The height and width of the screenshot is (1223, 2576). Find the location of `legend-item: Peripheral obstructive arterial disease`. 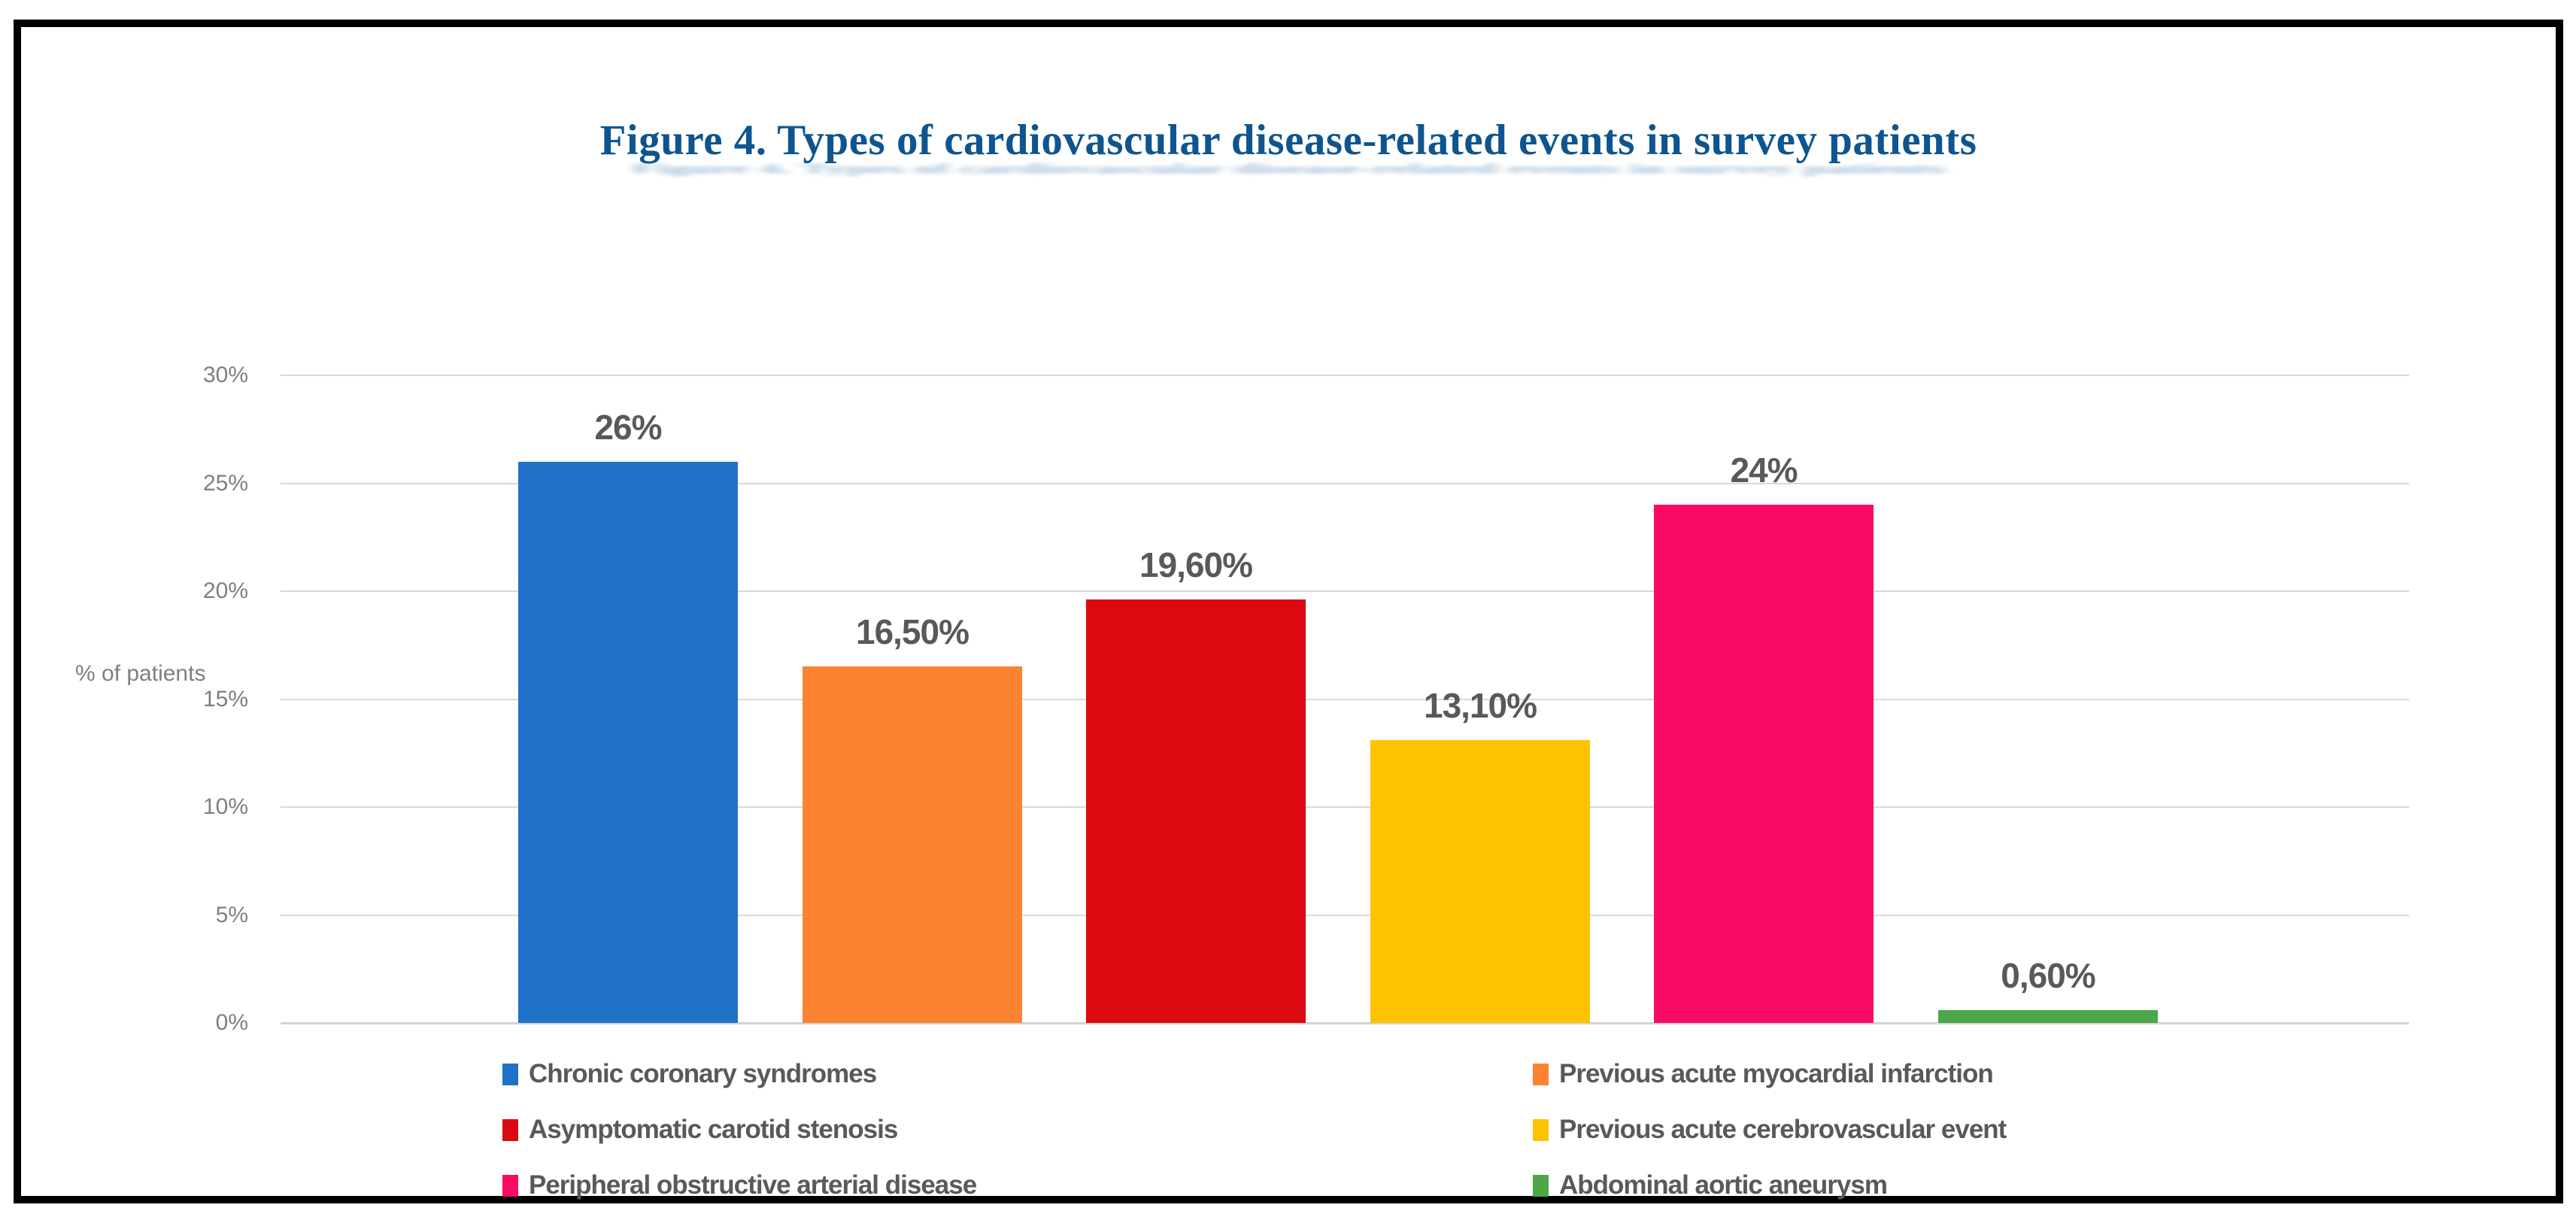

legend-item: Peripheral obstructive arterial disease is located at coordinates (739, 1185).